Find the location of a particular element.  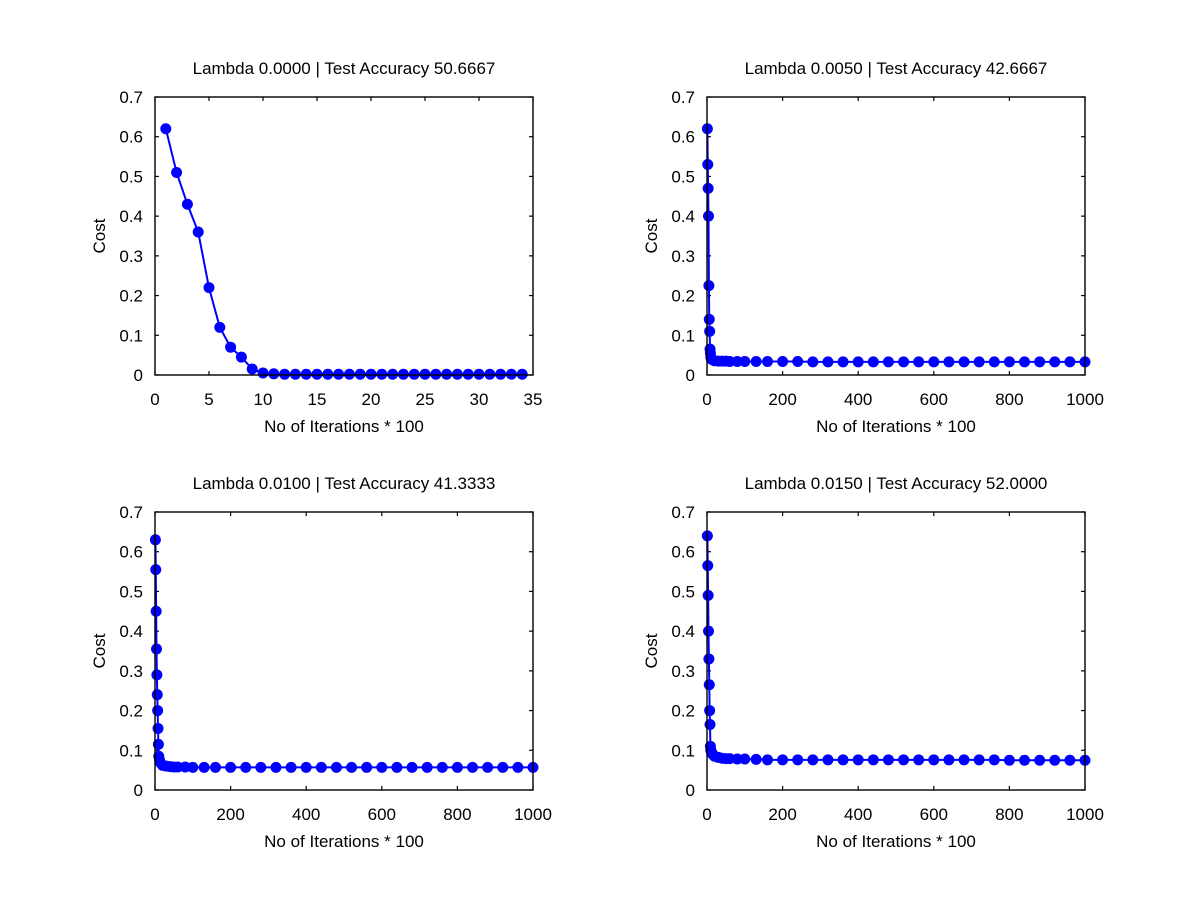

x-tick-label: 5 is located at coordinates (208, 399).